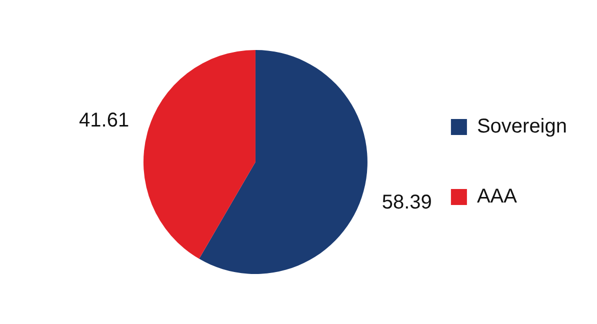  What do you see at coordinates (104, 121) in the screenshot?
I see `data-label: 41.61` at bounding box center [104, 121].